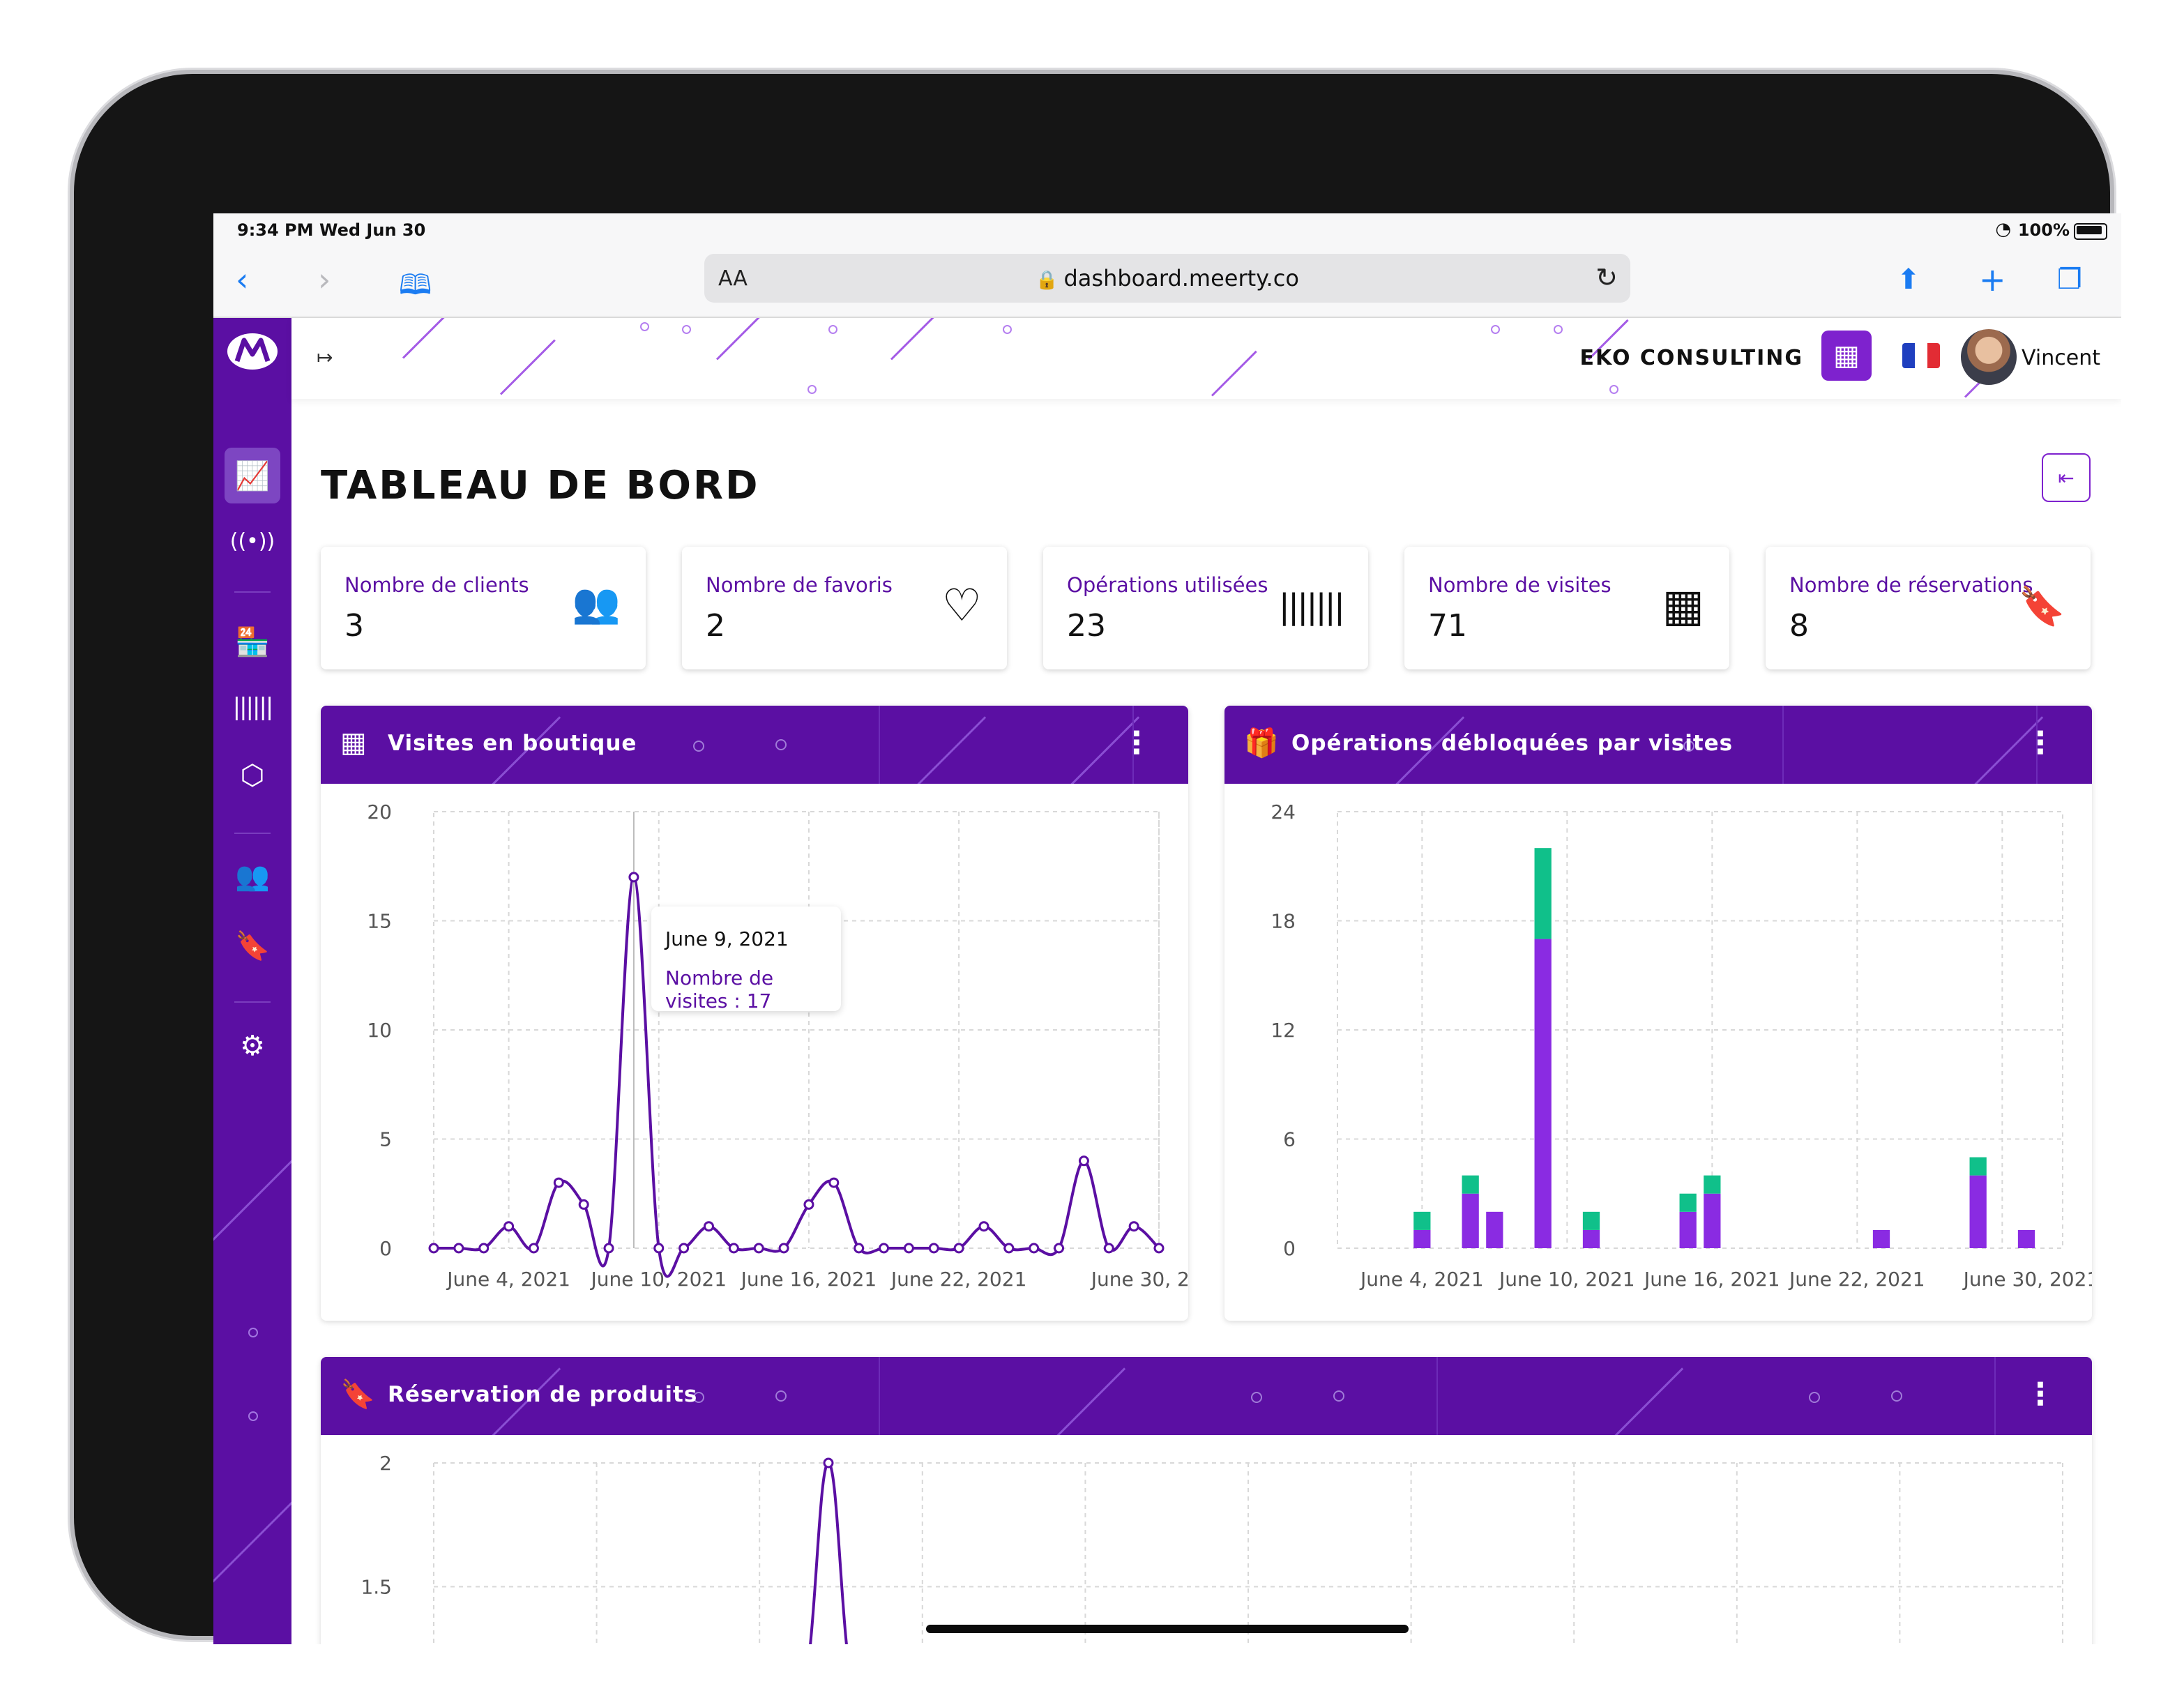 This screenshot has width=2184, height=1707. Describe the element at coordinates (658, 1279) in the screenshot. I see `x-tick-label: June 10, 2021` at that location.